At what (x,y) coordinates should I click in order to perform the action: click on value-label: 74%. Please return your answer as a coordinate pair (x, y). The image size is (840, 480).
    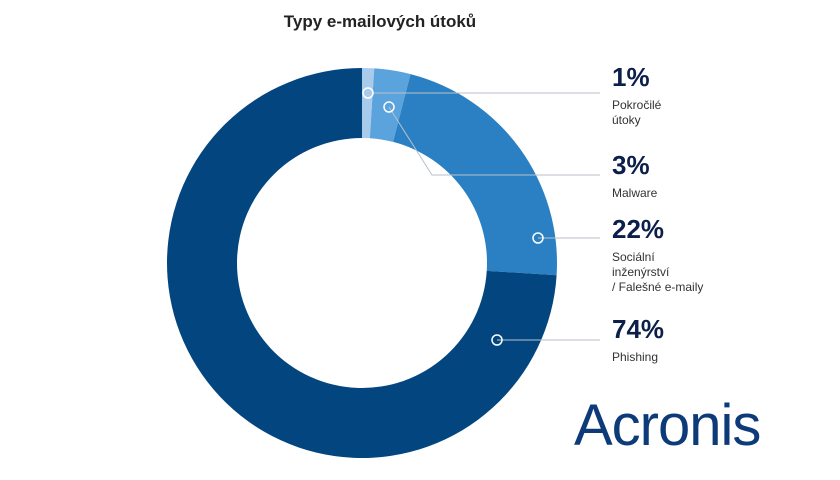
    Looking at the image, I should click on (638, 329).